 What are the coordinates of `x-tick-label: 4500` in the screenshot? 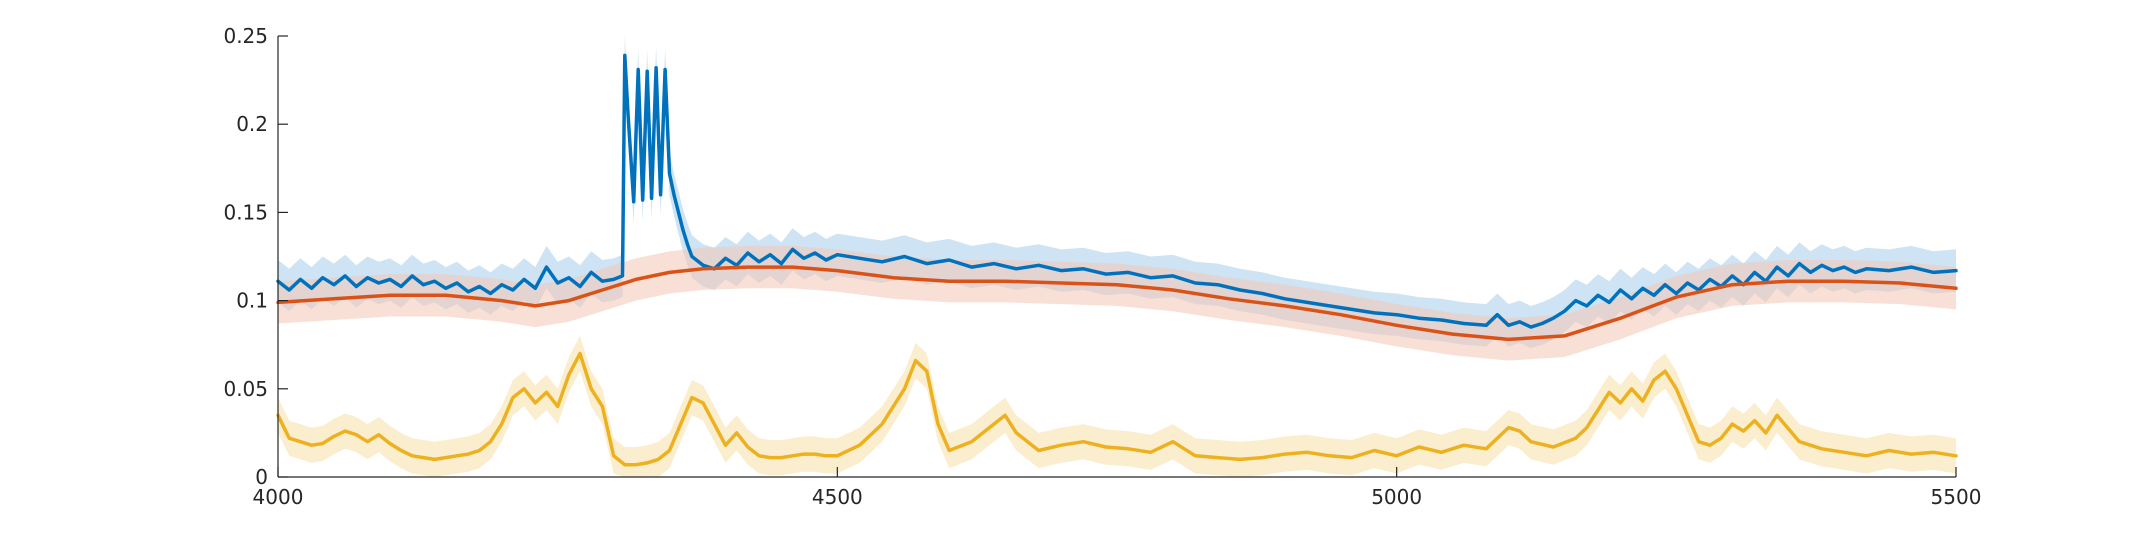 It's located at (837, 497).